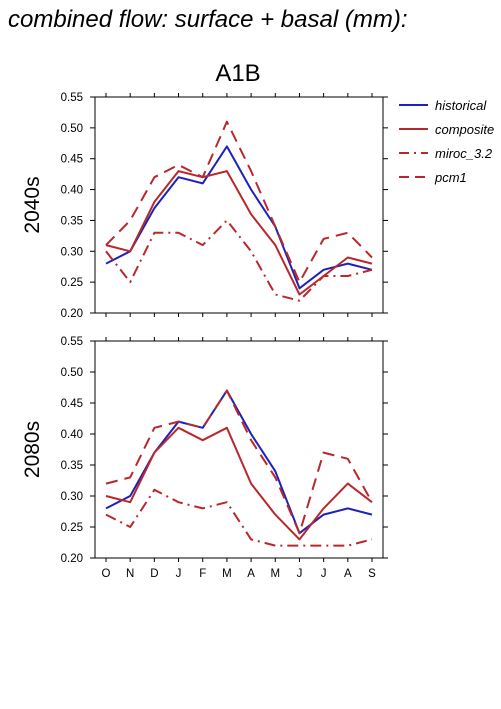 Image resolution: width=501 pixels, height=709 pixels. Describe the element at coordinates (32, 449) in the screenshot. I see `y-axis-label: 2080s` at that location.